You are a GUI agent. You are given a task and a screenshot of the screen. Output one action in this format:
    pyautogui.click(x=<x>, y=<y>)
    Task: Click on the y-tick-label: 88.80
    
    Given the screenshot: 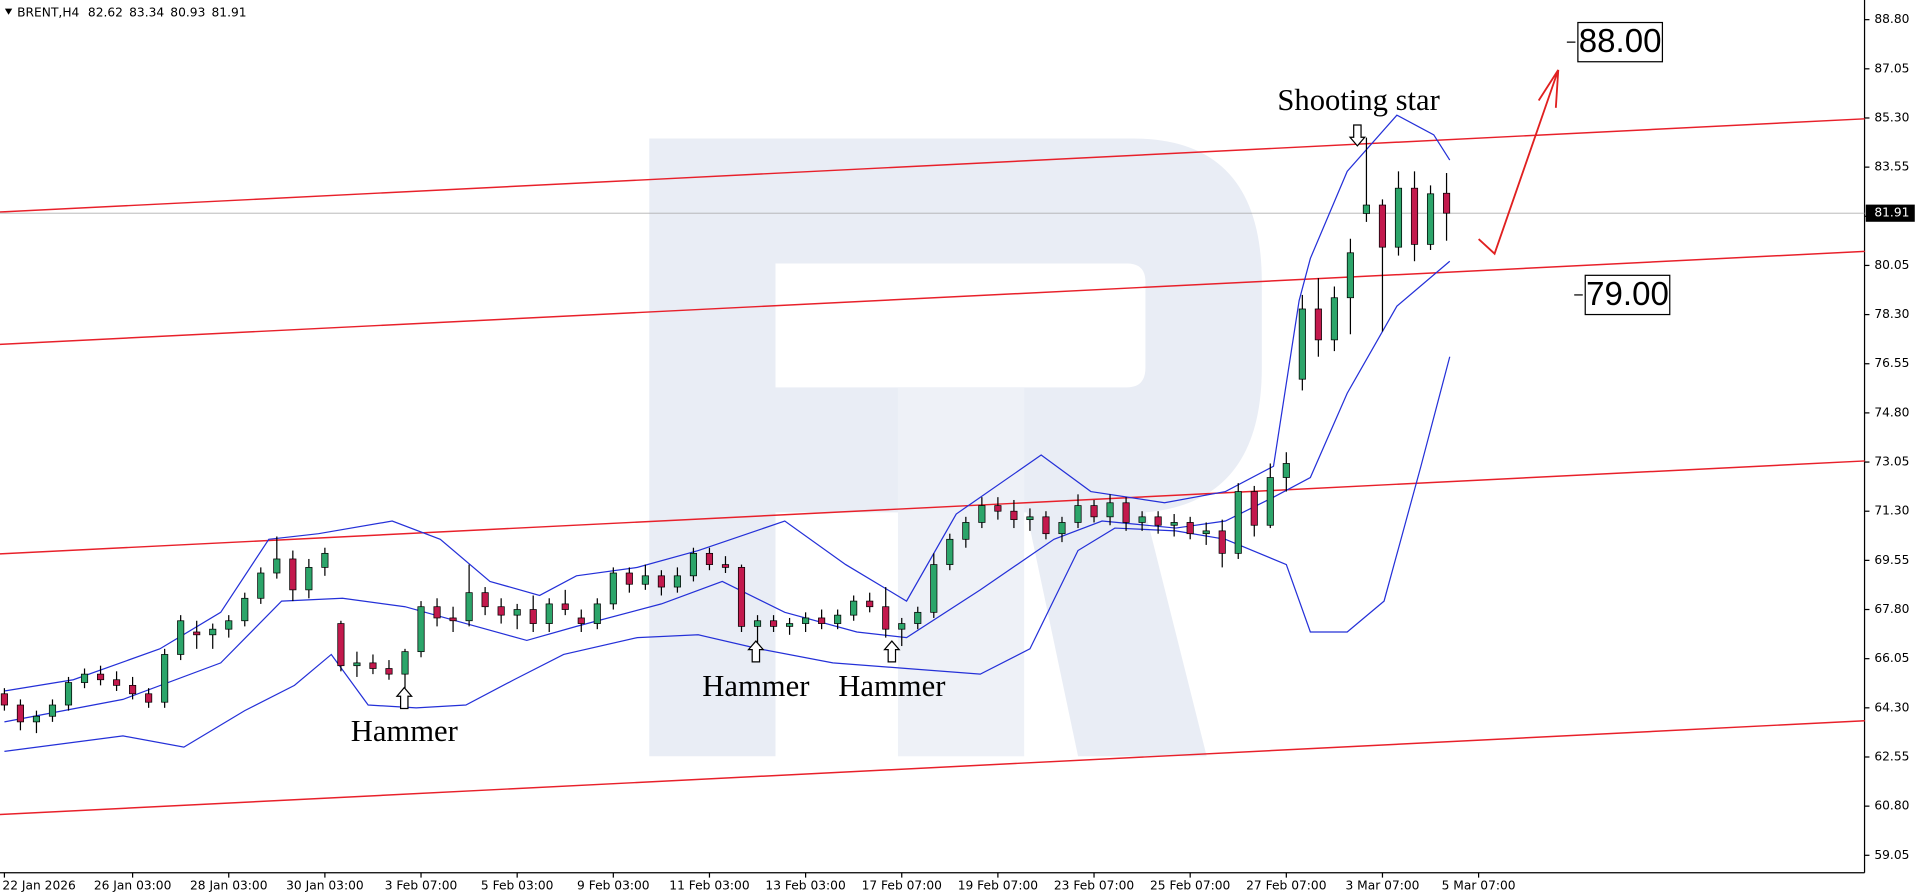 What is the action you would take?
    pyautogui.click(x=1891, y=19)
    